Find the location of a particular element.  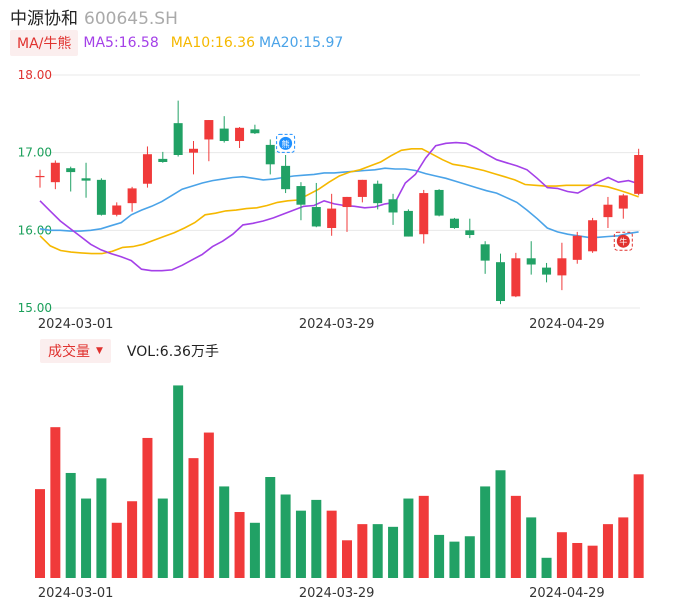

ma-indicator-button: MA/牛熊 is located at coordinates (44, 43).